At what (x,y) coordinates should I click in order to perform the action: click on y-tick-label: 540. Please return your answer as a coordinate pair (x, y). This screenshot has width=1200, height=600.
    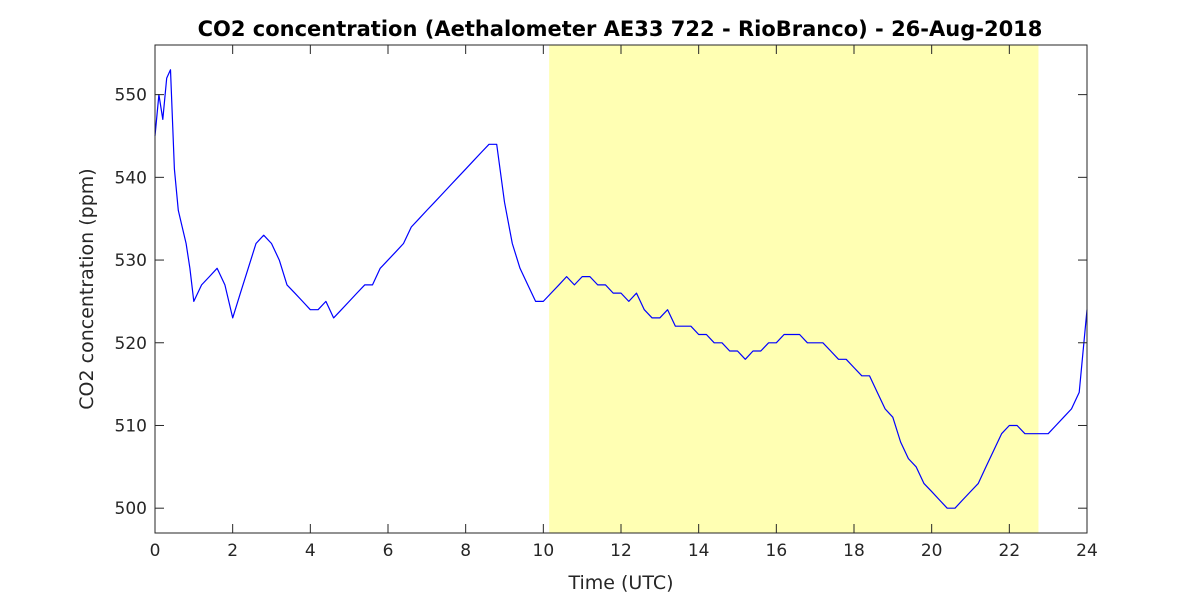
    Looking at the image, I should click on (131, 178).